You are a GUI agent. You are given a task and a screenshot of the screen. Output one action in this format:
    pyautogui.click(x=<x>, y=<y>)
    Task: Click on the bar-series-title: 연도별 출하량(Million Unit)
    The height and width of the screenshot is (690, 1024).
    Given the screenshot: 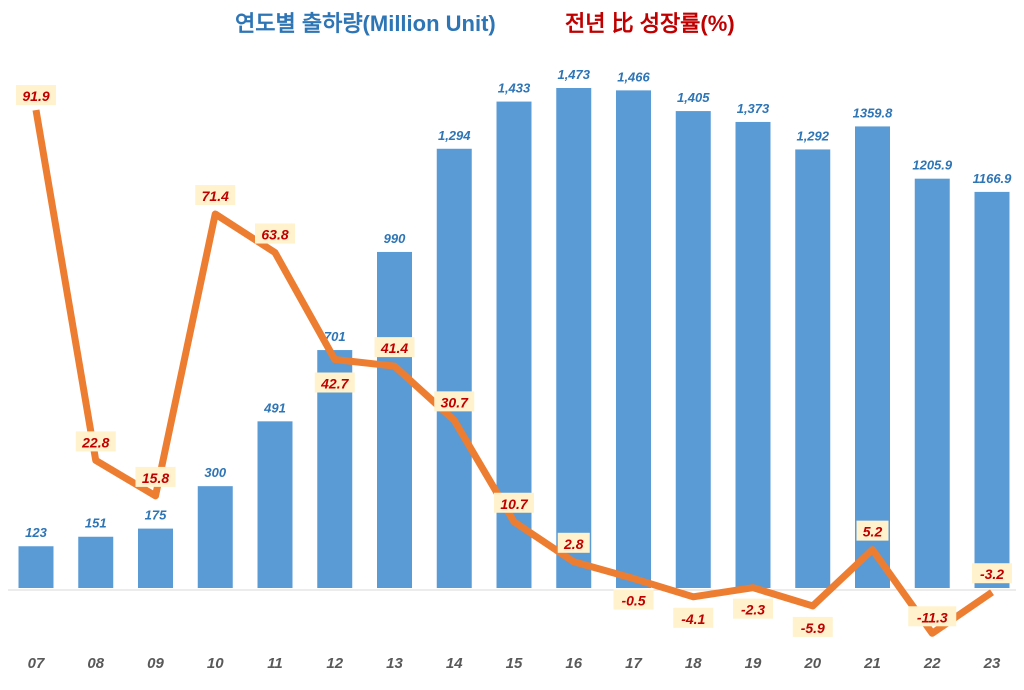 What is the action you would take?
    pyautogui.click(x=365, y=23)
    